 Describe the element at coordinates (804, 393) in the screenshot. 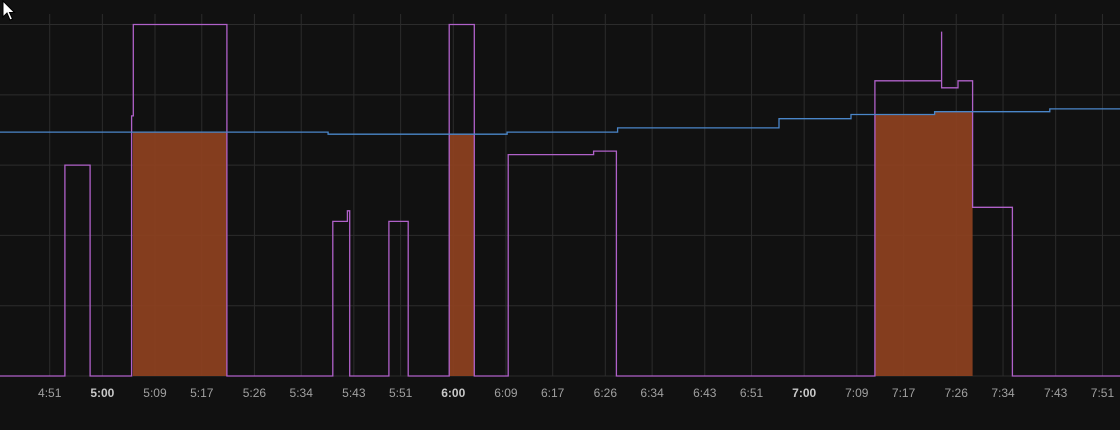

I see `x-tick-label: 7:00` at that location.